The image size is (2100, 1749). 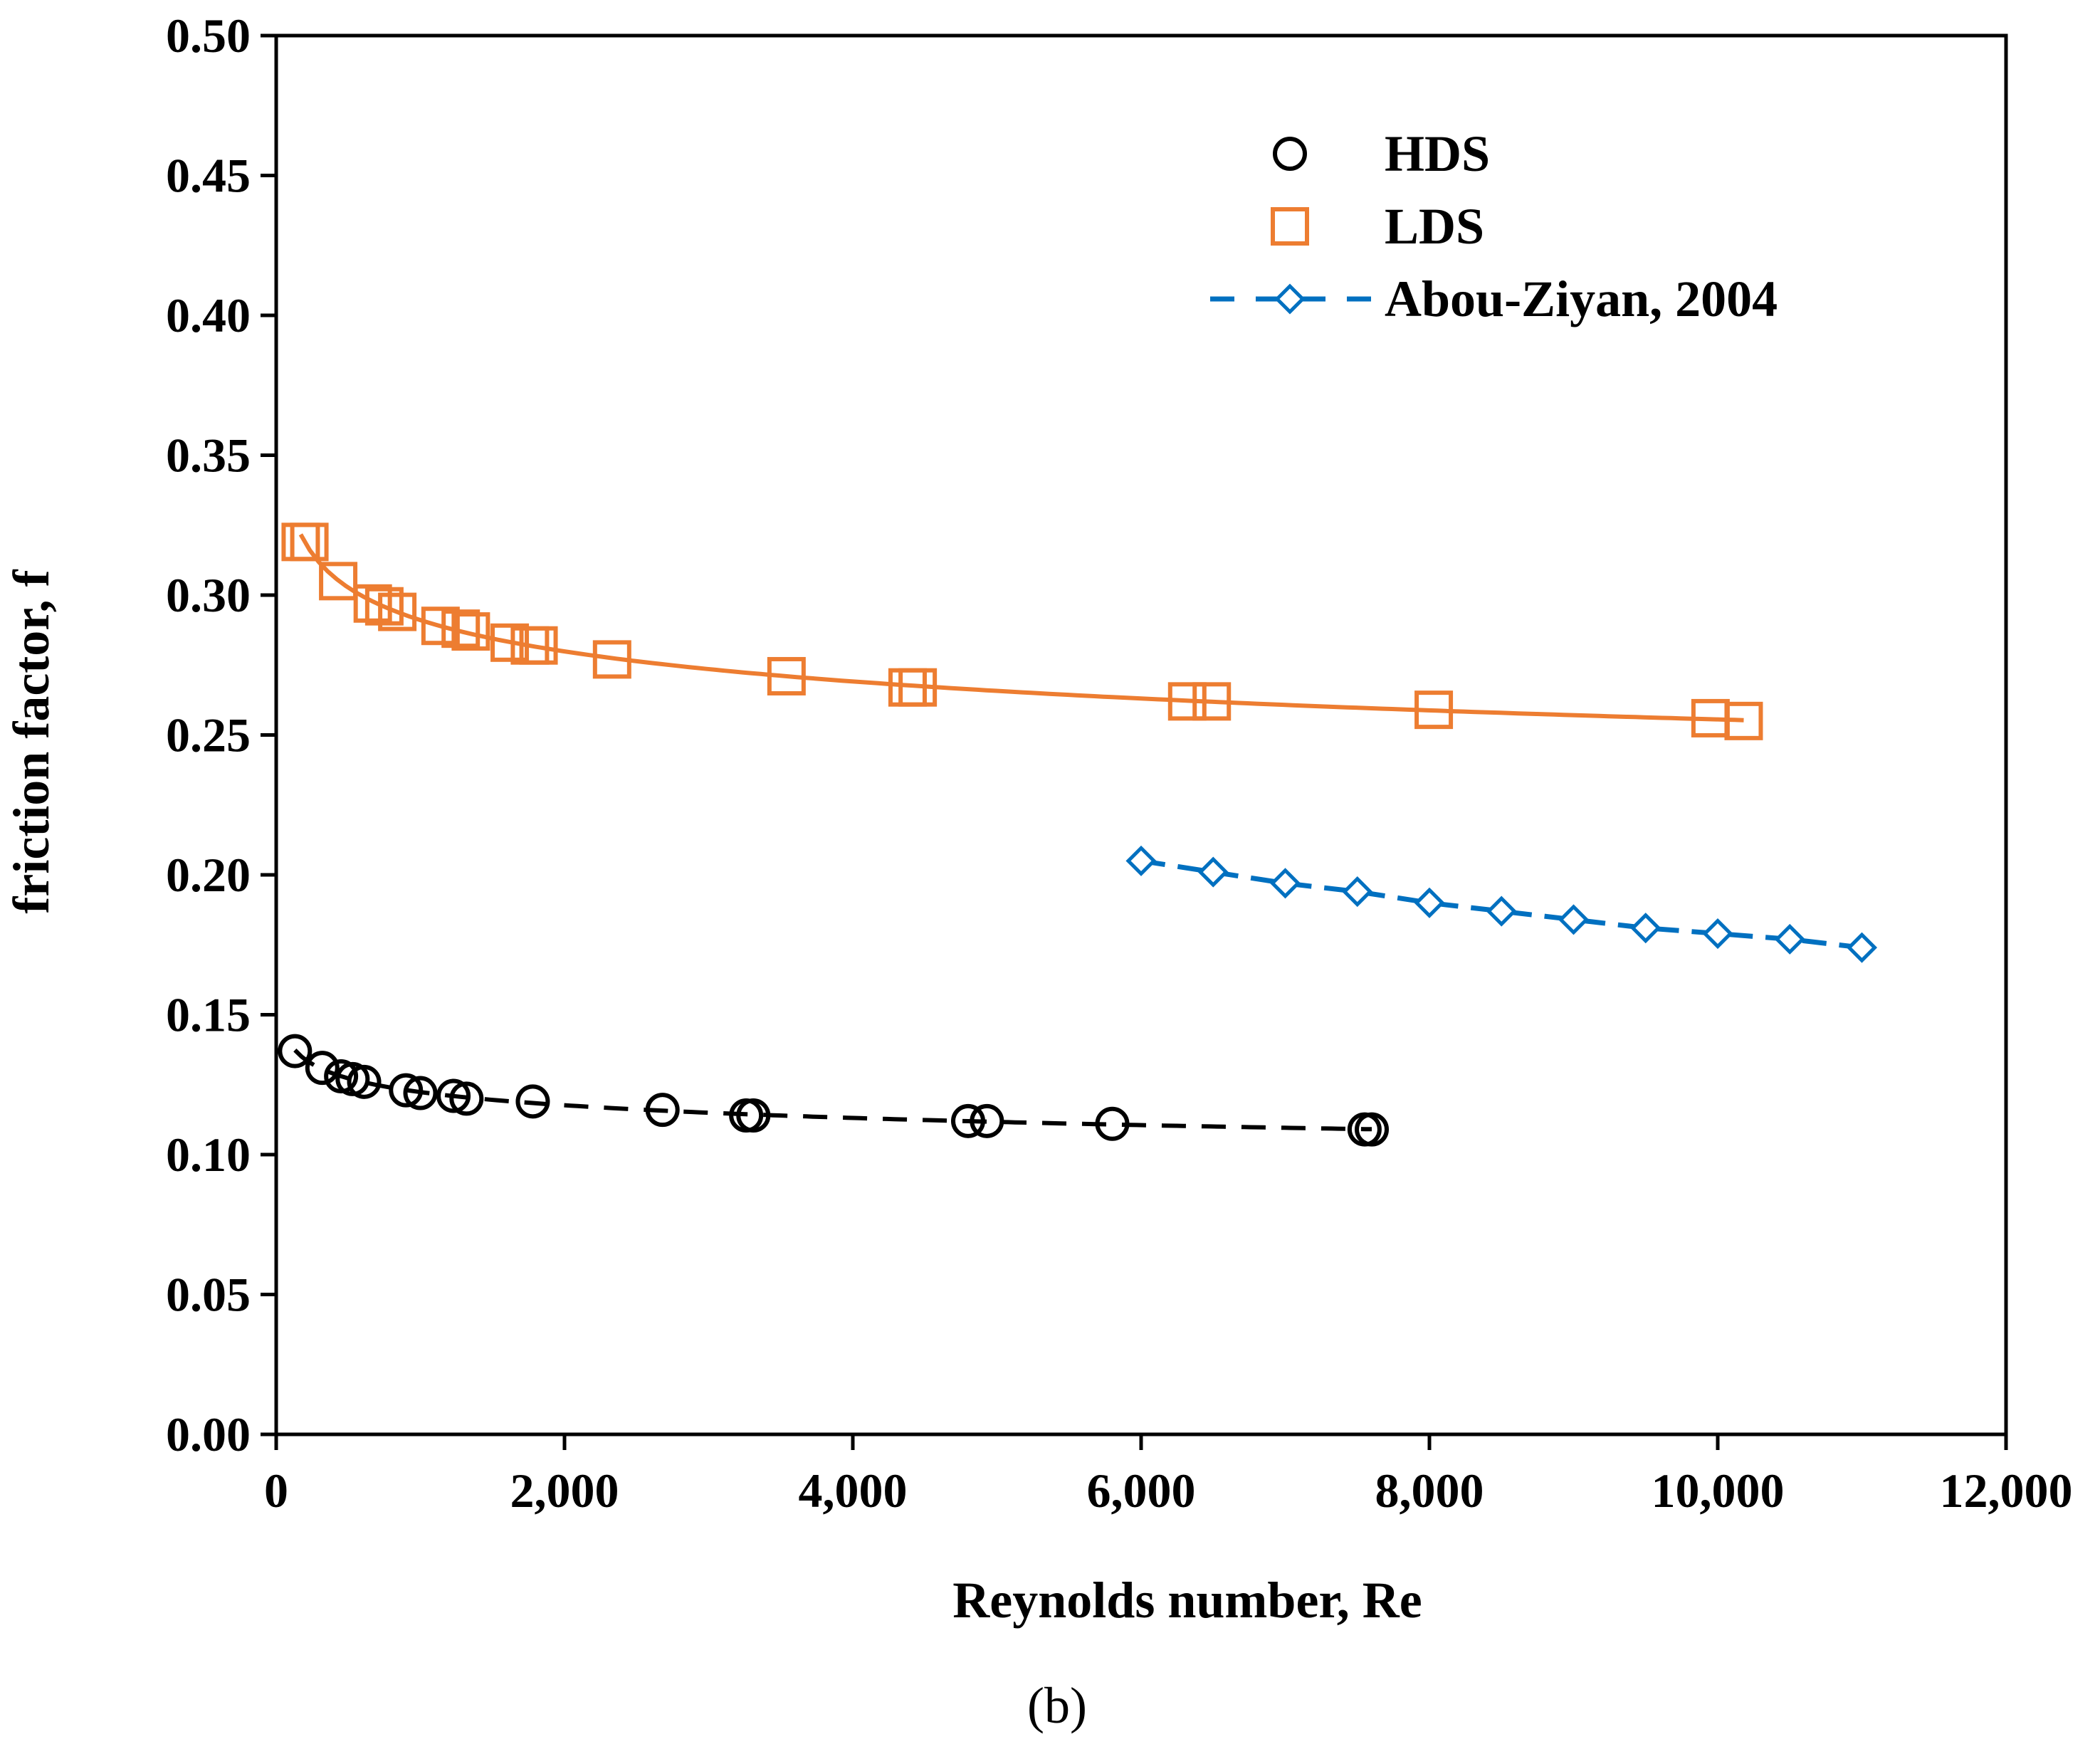 I want to click on y-tick-label: 0.25, so click(x=208, y=735).